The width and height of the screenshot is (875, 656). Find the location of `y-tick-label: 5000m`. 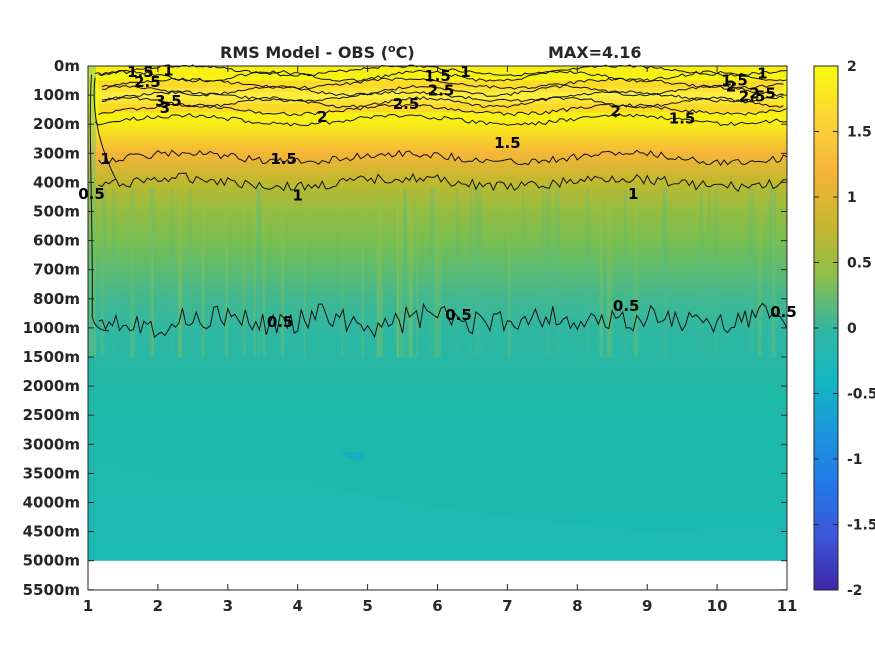

y-tick-label: 5000m is located at coordinates (51, 561).